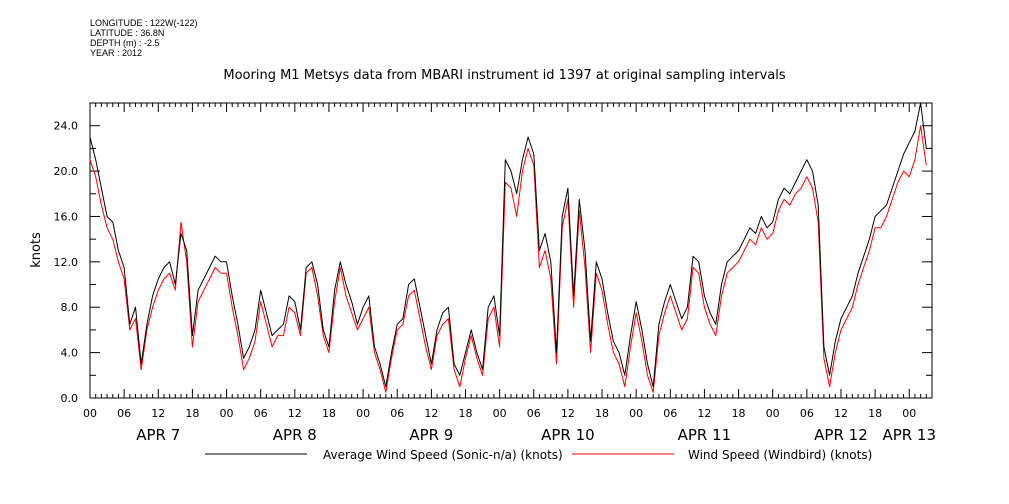 This screenshot has height=504, width=1009. I want to click on x-day-label: APR 12, so click(841, 435).